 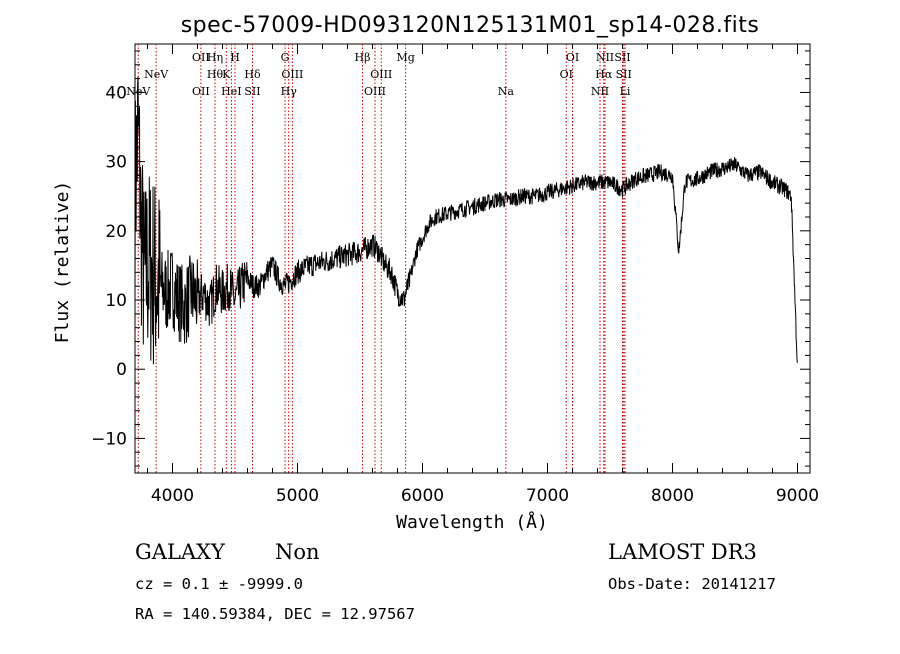 I want to click on emission-line-label: Li, so click(x=625, y=91).